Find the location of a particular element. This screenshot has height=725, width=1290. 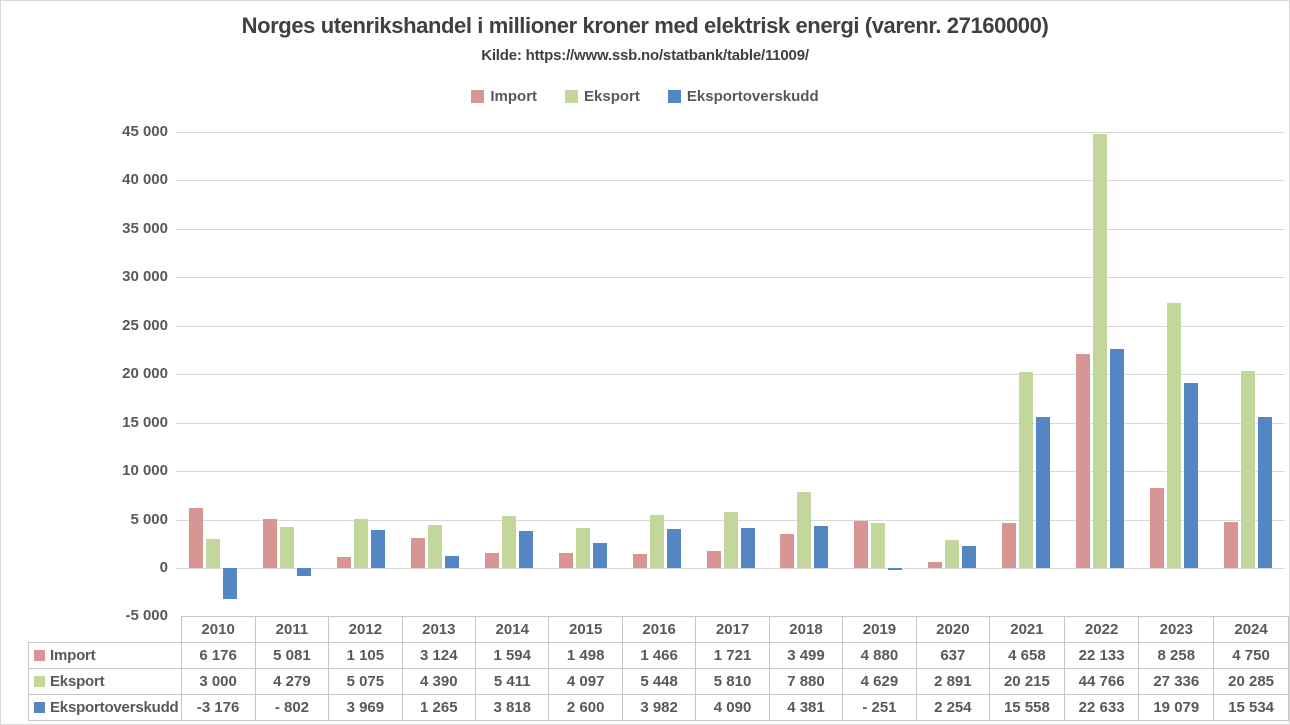

table-year-header: 2017 is located at coordinates (732, 629).